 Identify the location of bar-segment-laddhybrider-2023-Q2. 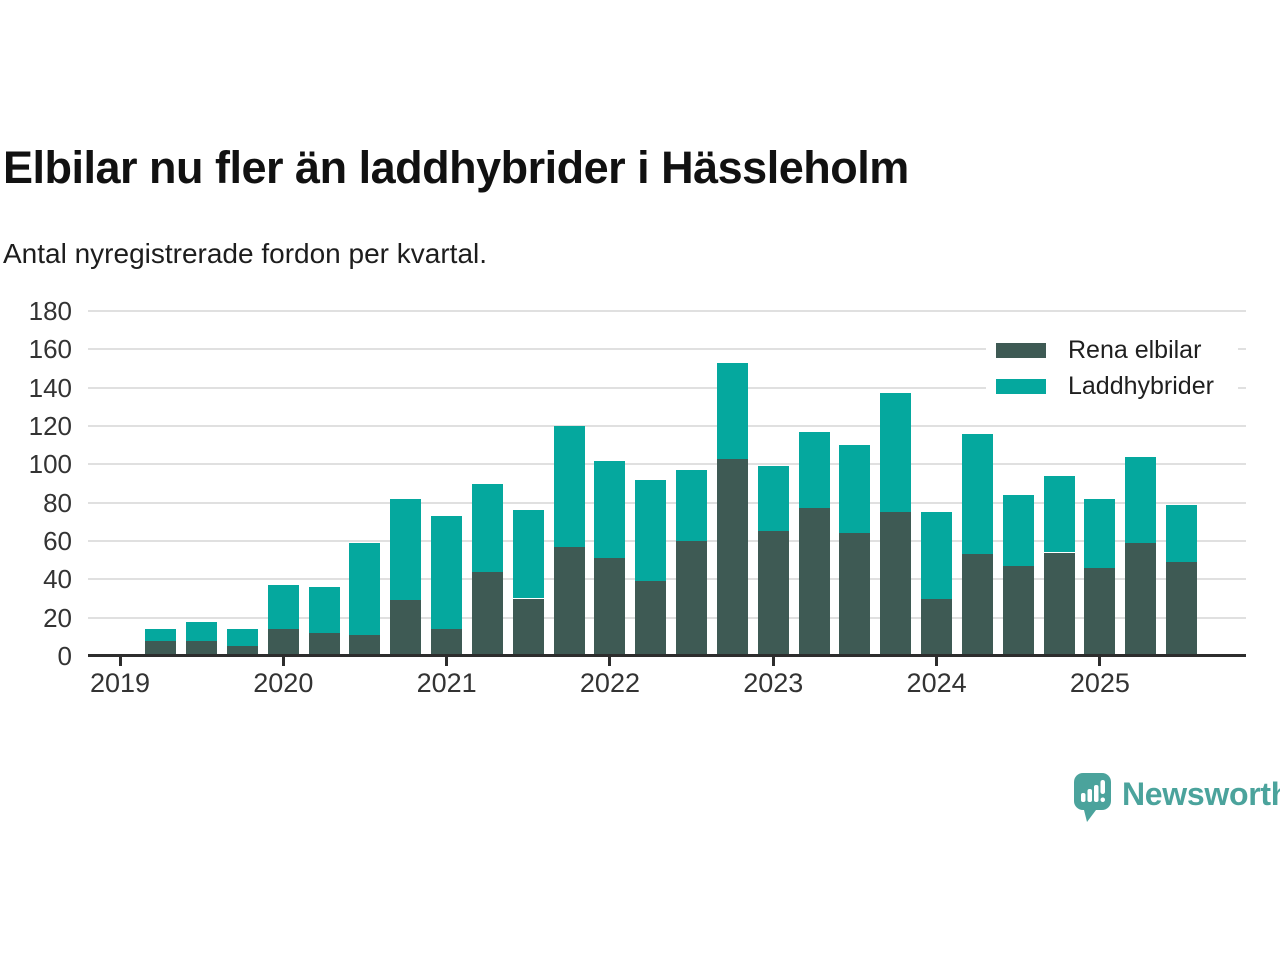
(814, 470).